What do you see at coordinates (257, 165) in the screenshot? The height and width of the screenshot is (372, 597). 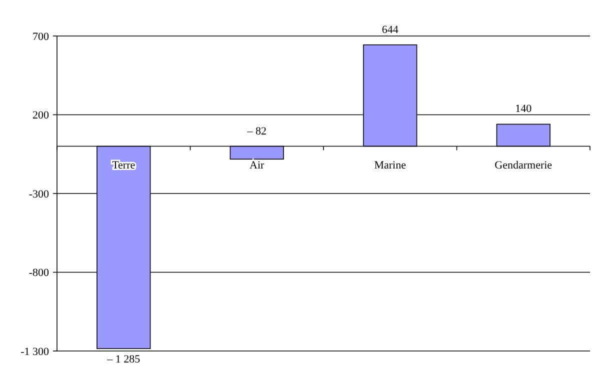 I see `x-tick-label: Air` at bounding box center [257, 165].